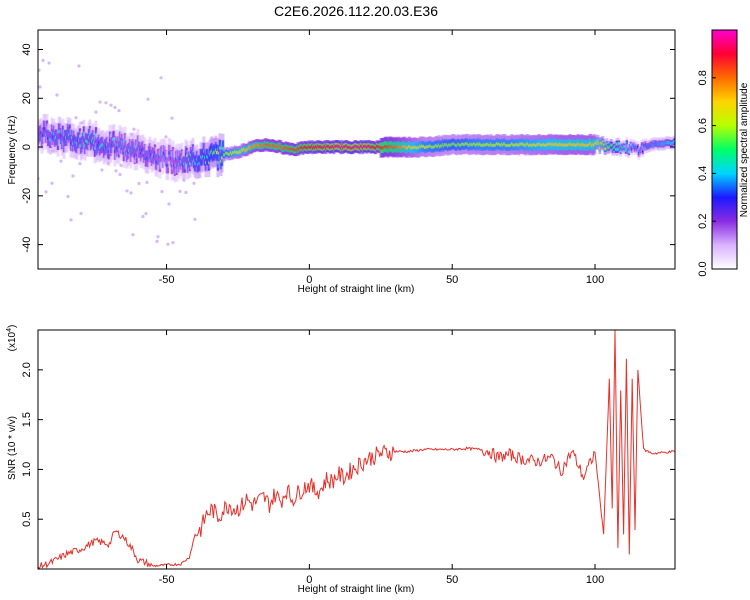 The width and height of the screenshot is (750, 600). Describe the element at coordinates (724, 149) in the screenshot. I see `colorbar-bar` at that location.